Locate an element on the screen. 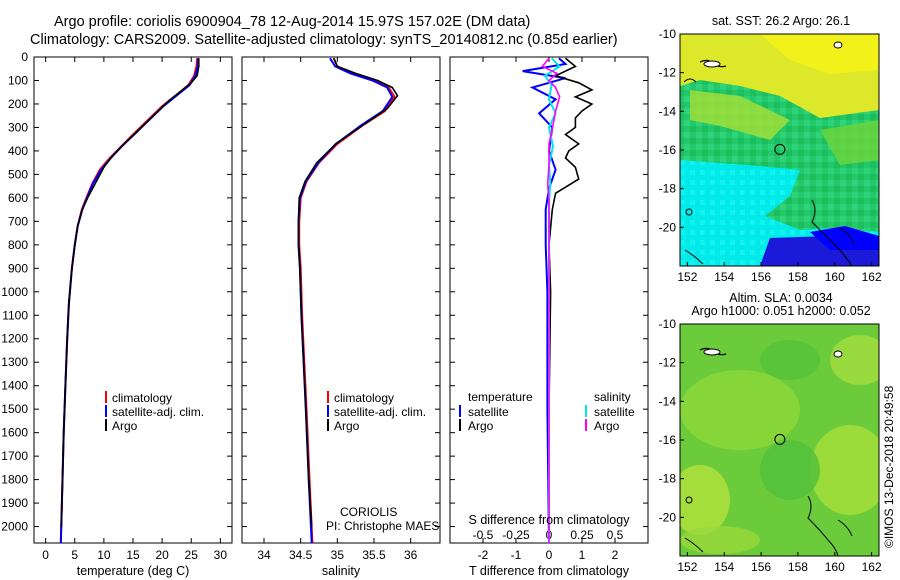 The image size is (900, 580). x-tick-label: 5 is located at coordinates (74, 555).